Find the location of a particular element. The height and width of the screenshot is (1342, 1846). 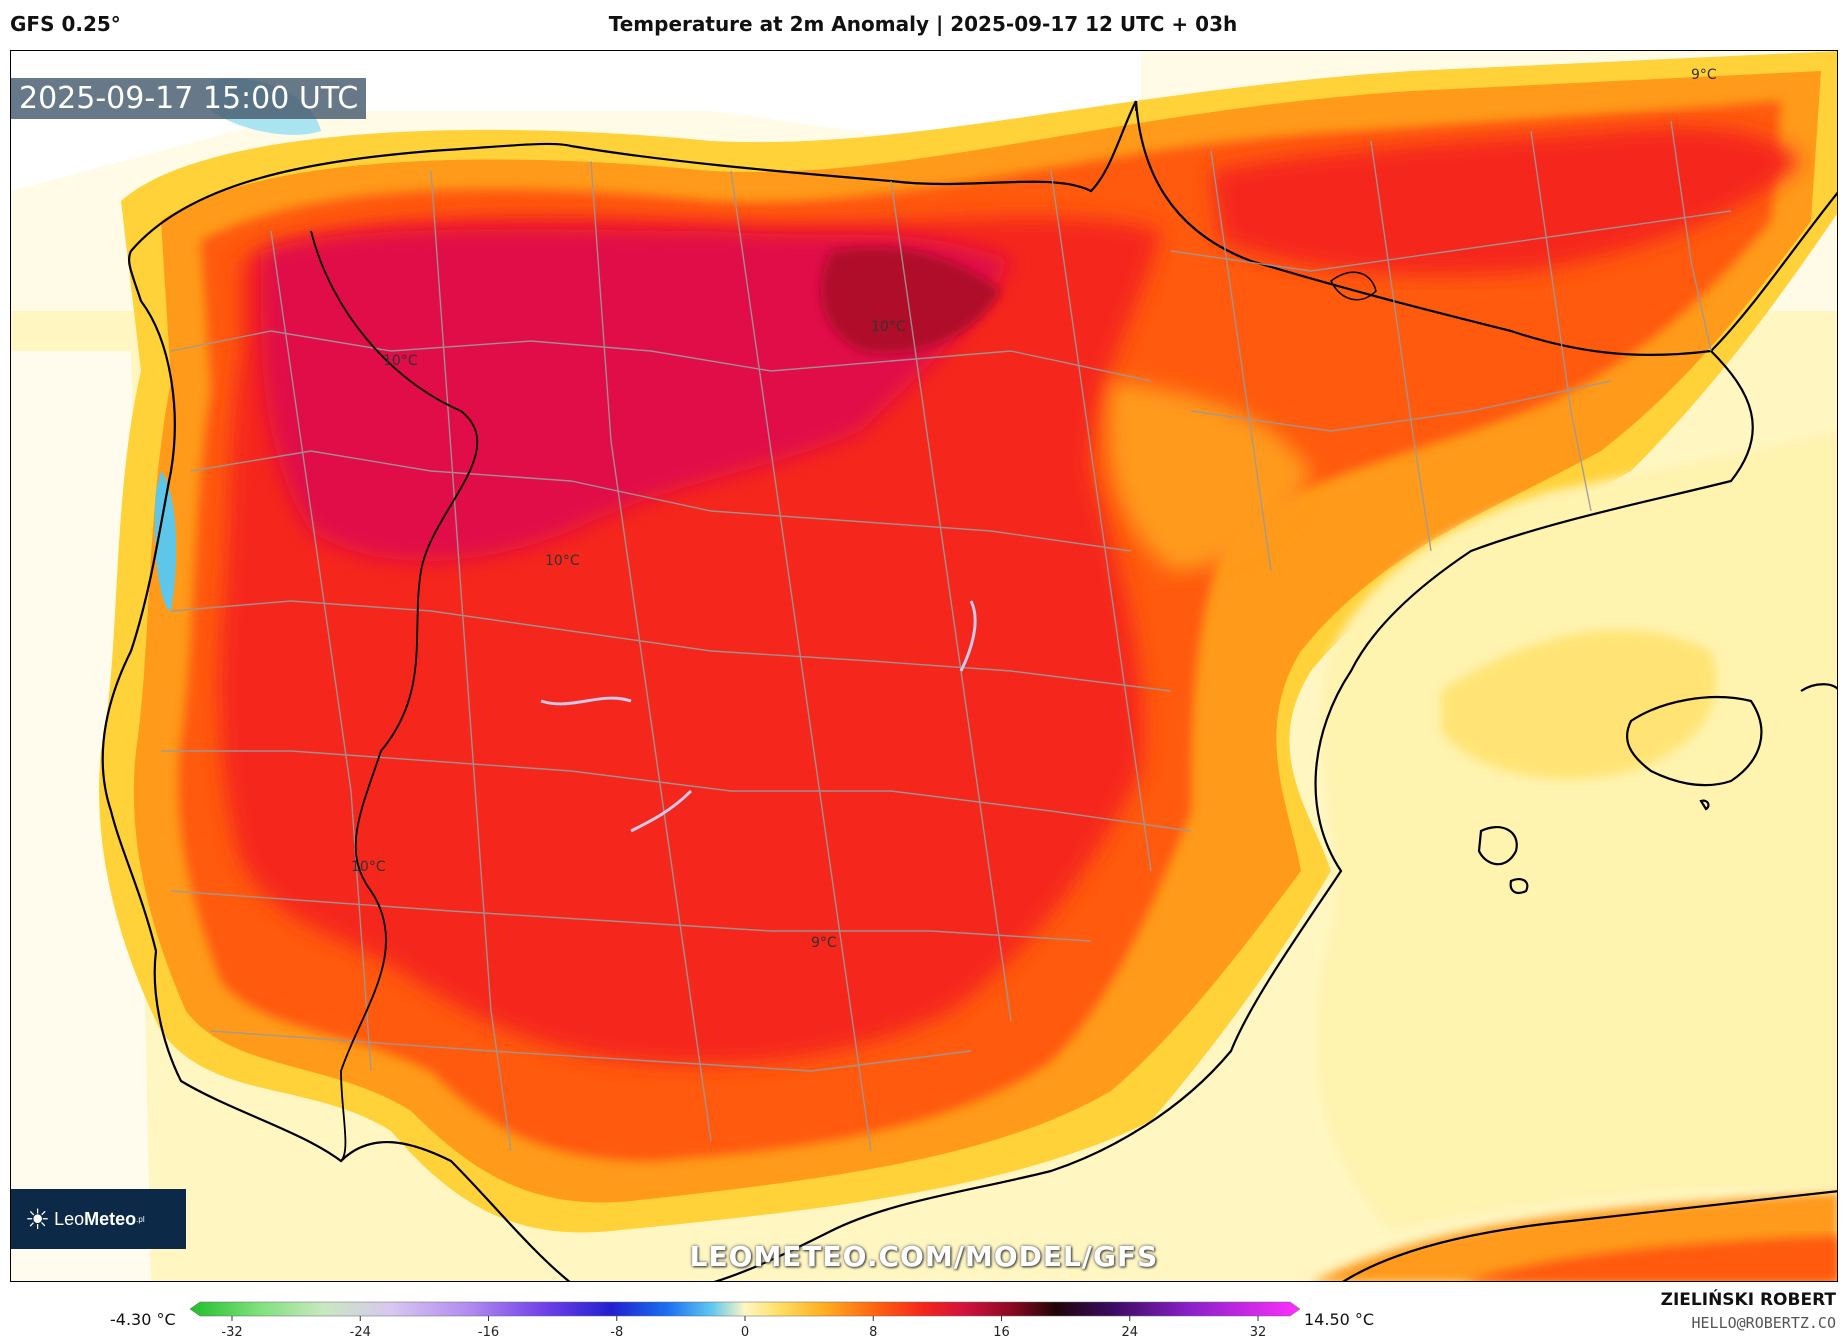

colorbar-tick-label: 32 is located at coordinates (1258, 1331).